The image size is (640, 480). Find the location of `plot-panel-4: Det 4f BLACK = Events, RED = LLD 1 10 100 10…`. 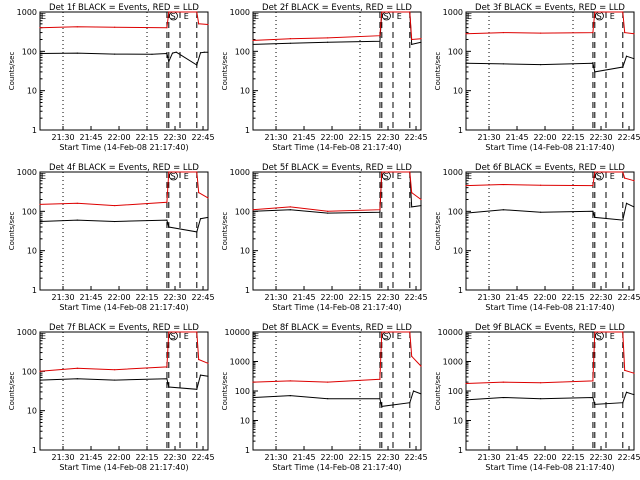

plot-panel-4: Det 4f BLACK = Events, RED = LLD 1 10 100 10… is located at coordinates (111, 237).